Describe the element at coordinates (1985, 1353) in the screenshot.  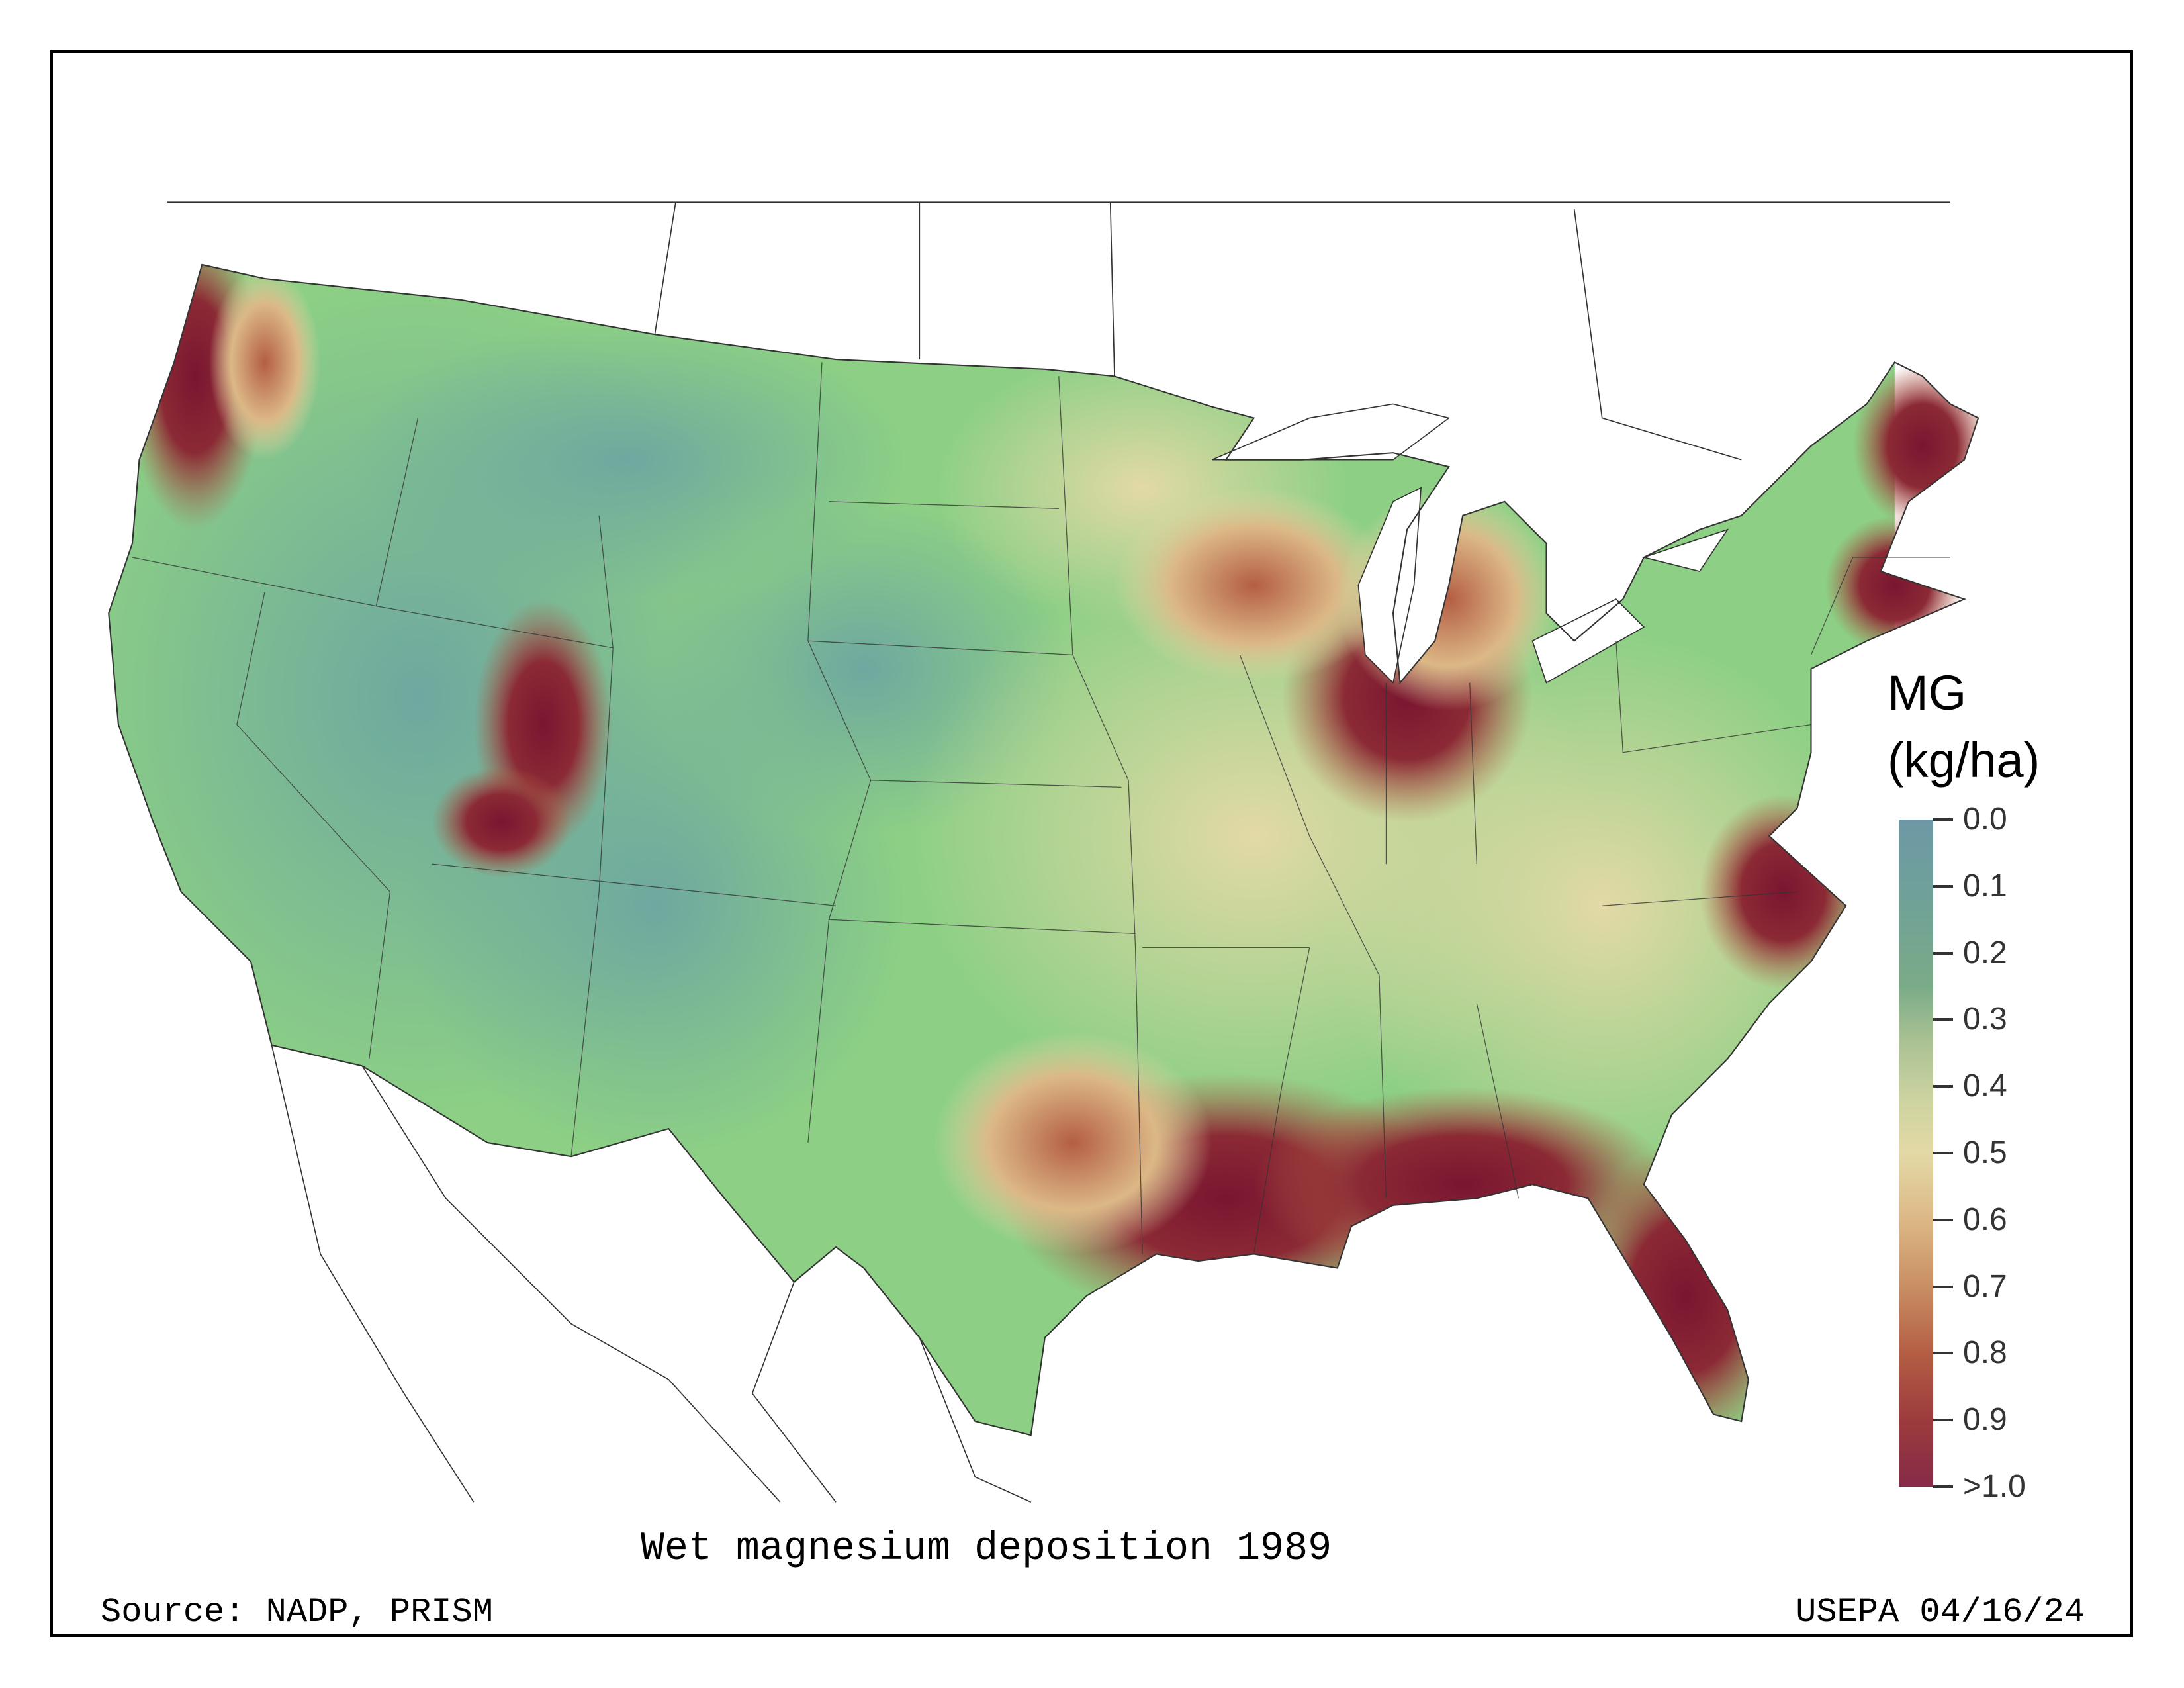
I see `legend-tick-label: 0.8` at that location.